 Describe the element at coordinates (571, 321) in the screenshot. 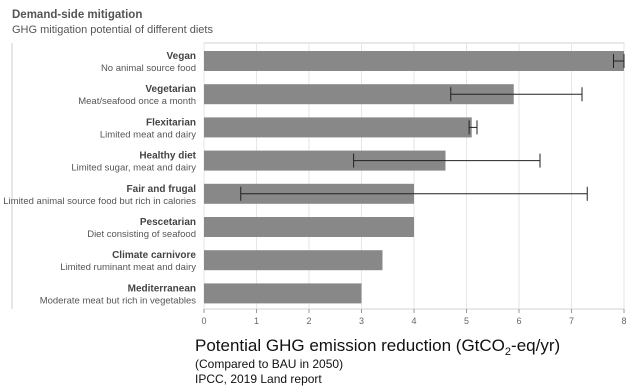

I see `x-tick-label: 7` at that location.